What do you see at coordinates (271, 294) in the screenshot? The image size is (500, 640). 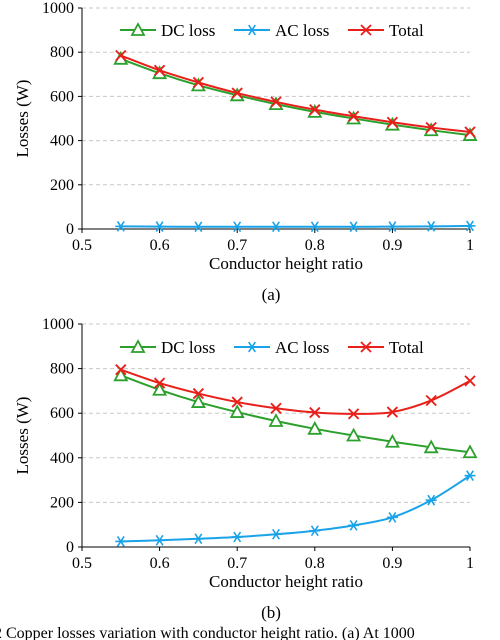 I see `subfigure-label: (a)` at bounding box center [271, 294].